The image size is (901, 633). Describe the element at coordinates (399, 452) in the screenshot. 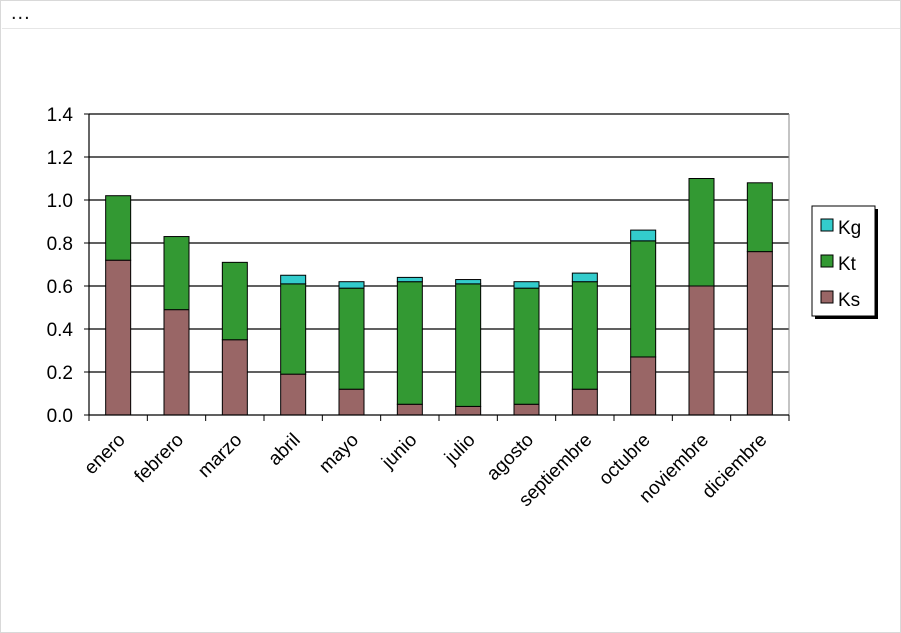

I see `x-tick-label: junio` at that location.